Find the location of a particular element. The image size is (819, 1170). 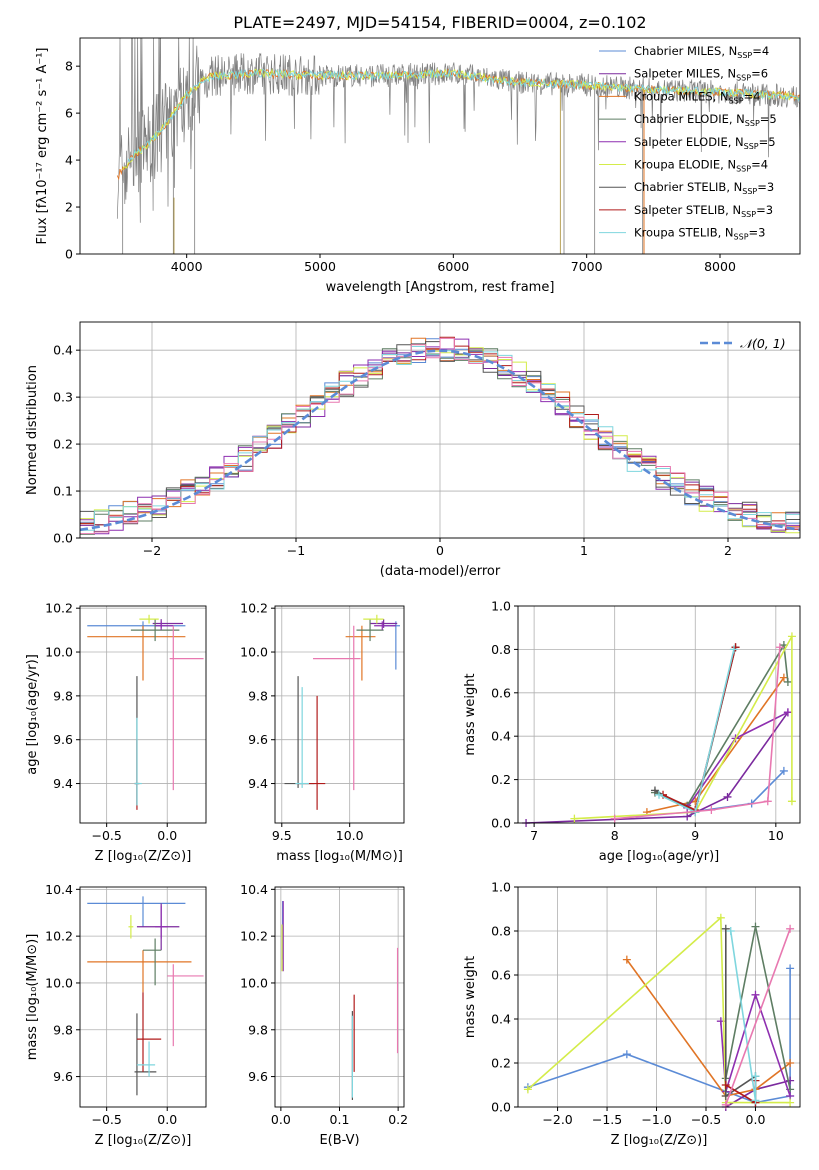

legend-nssp: =4 is located at coordinates (759, 165).